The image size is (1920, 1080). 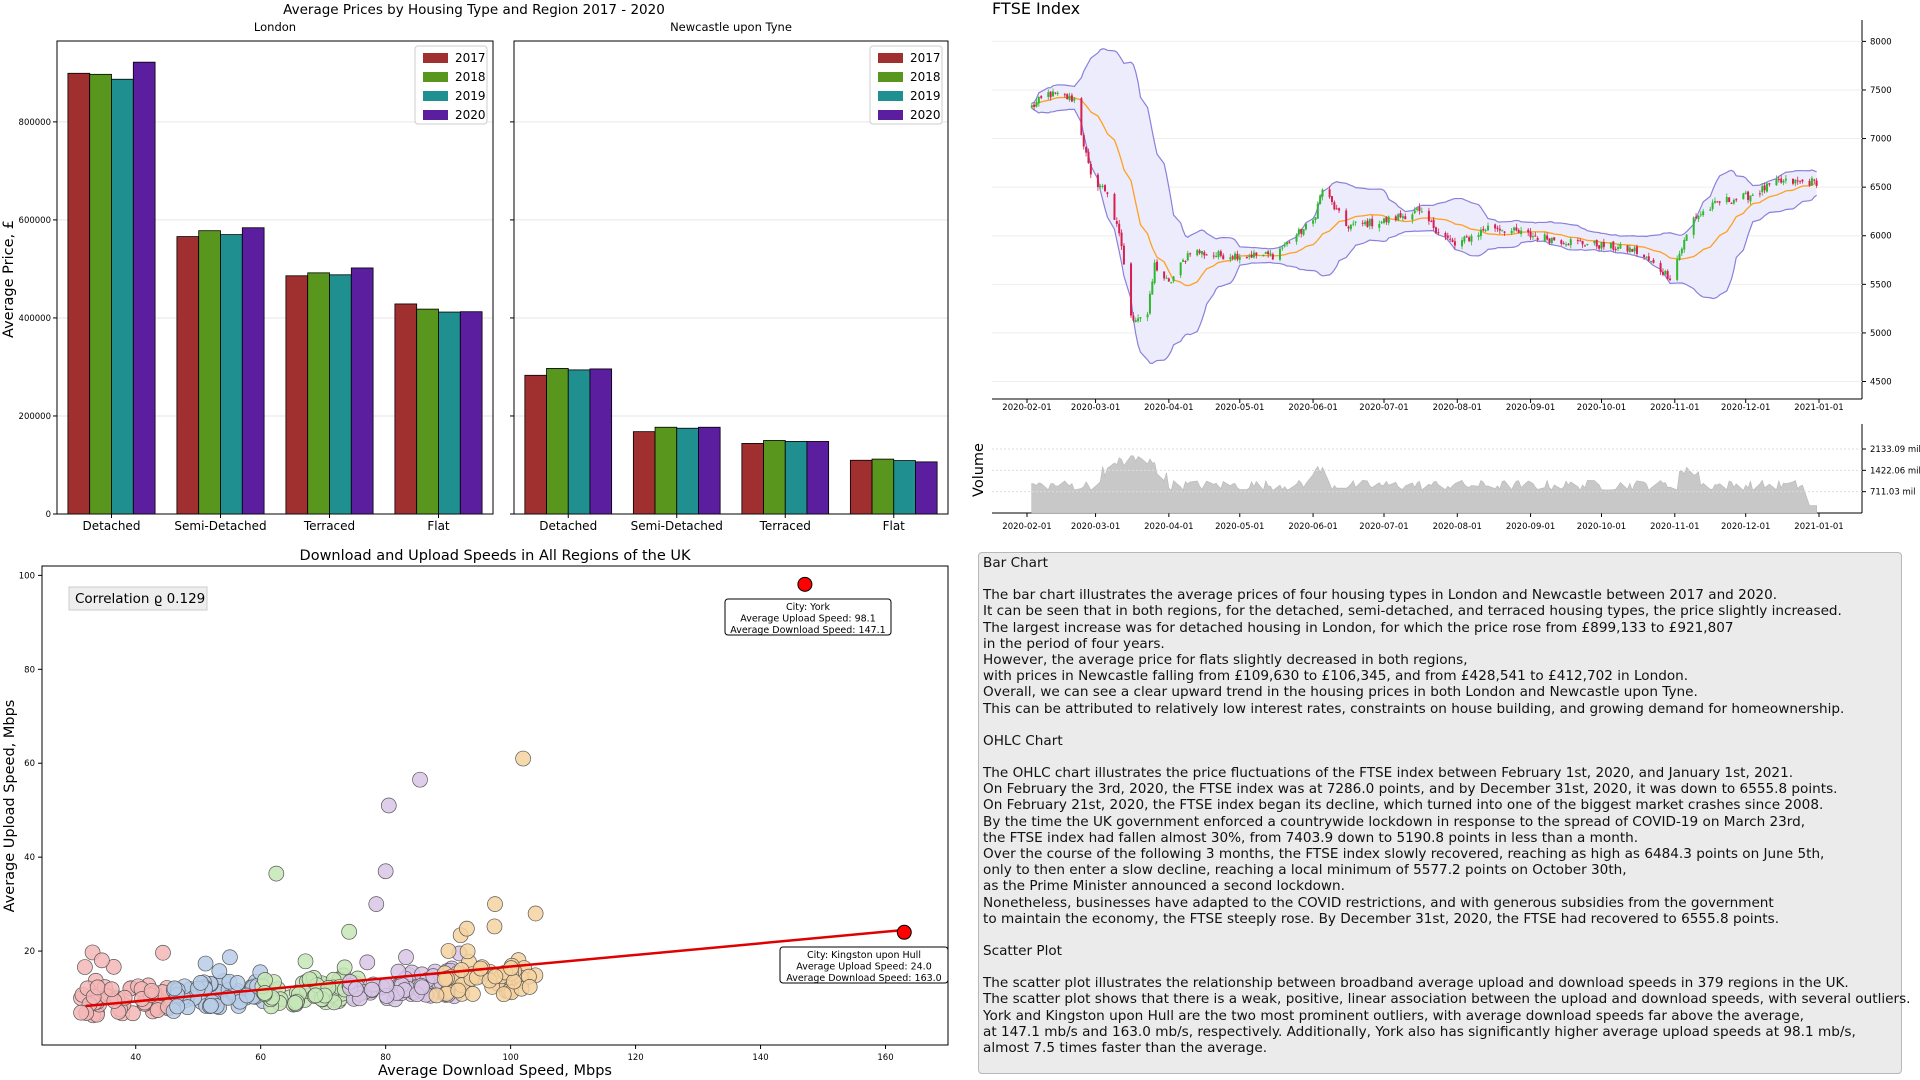 I want to click on ftse-y-tick-label: 5000, so click(x=1881, y=334).